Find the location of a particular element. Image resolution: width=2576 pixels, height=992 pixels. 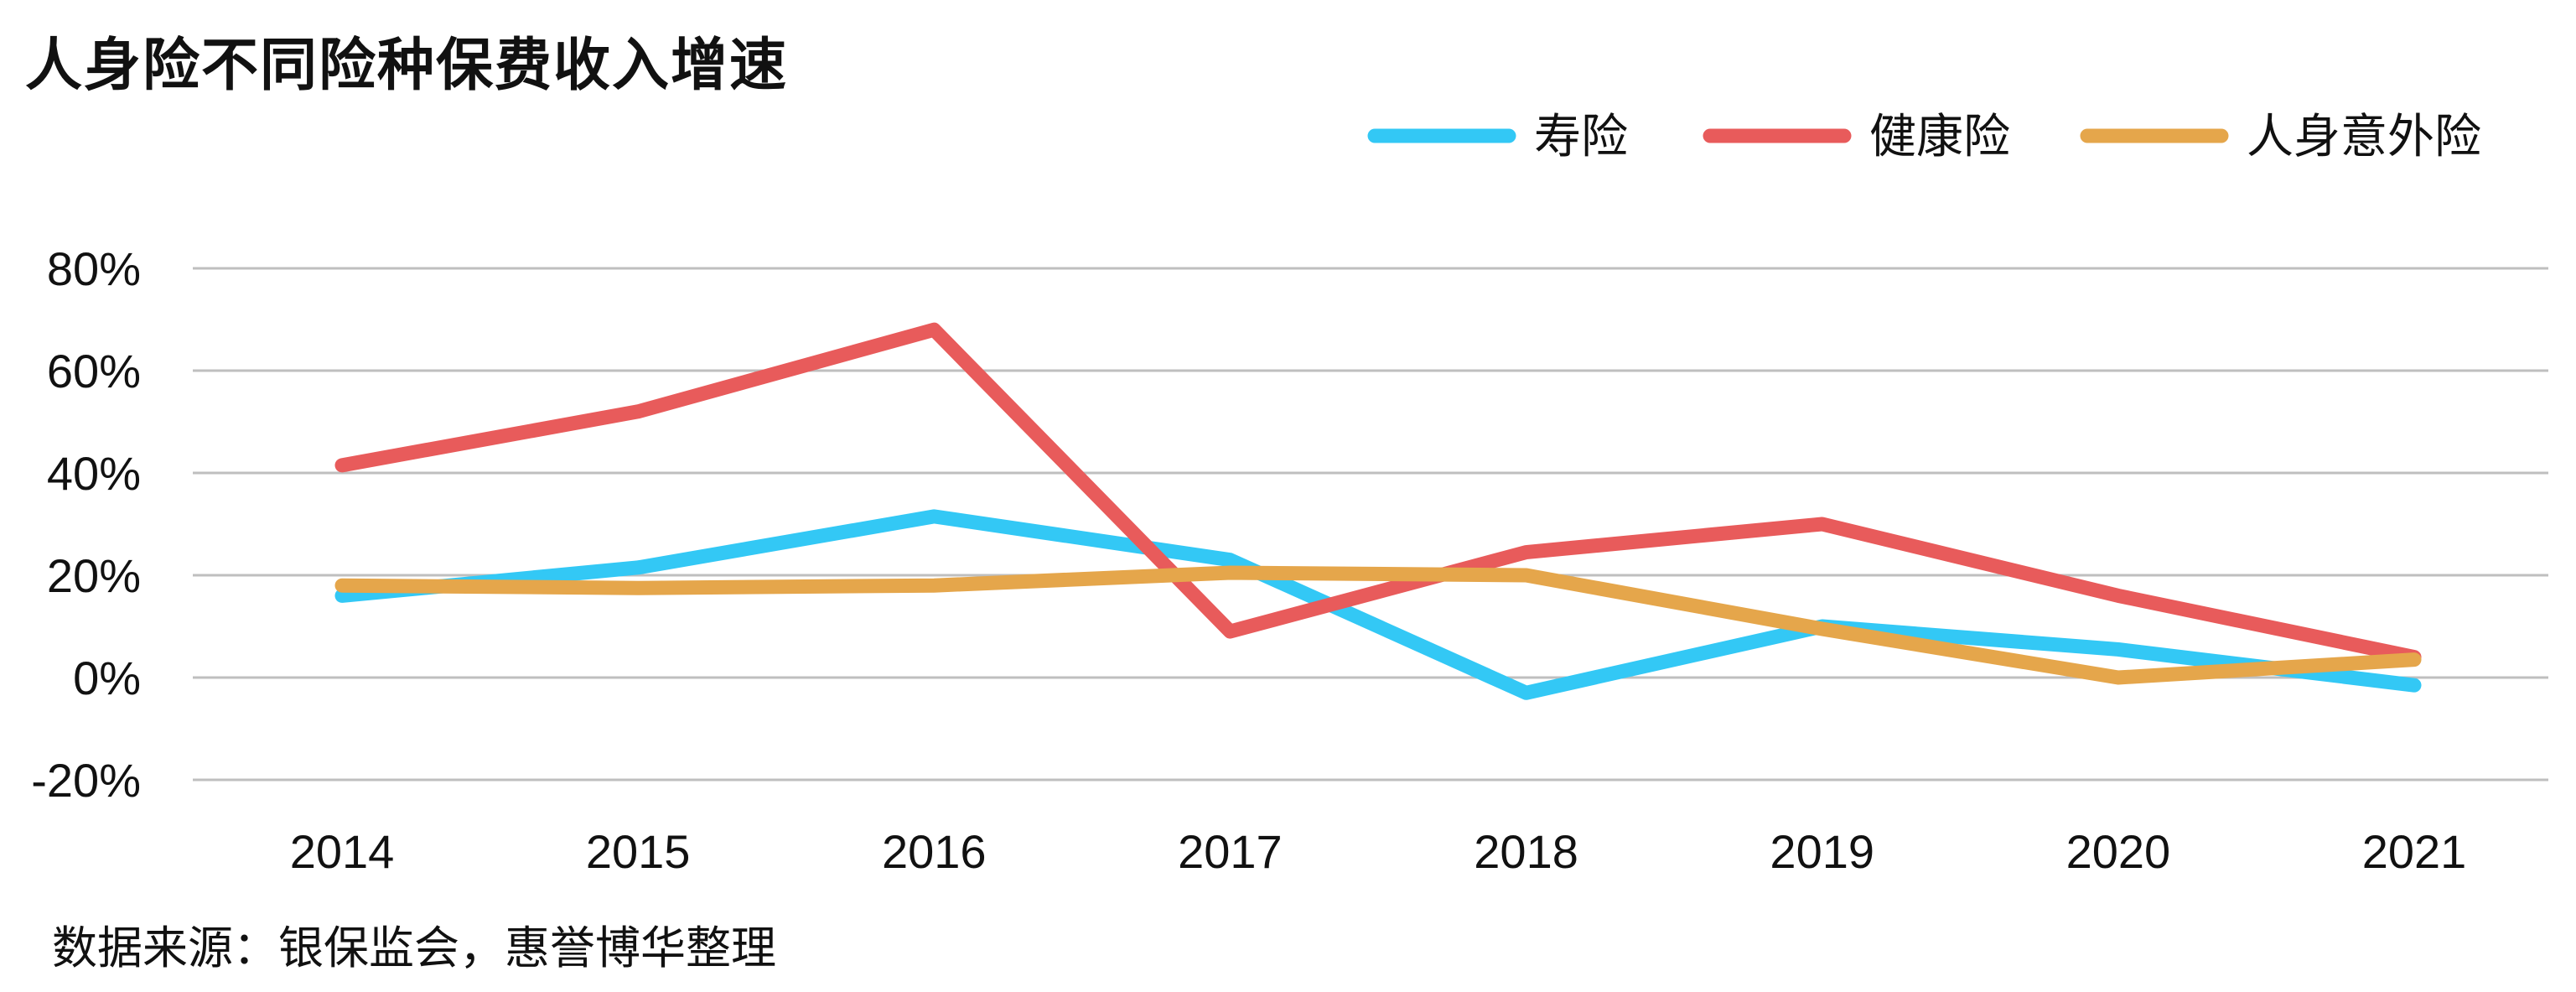

source-note: 数据来源：银保监会，惠誉博华整理 is located at coordinates (414, 948).